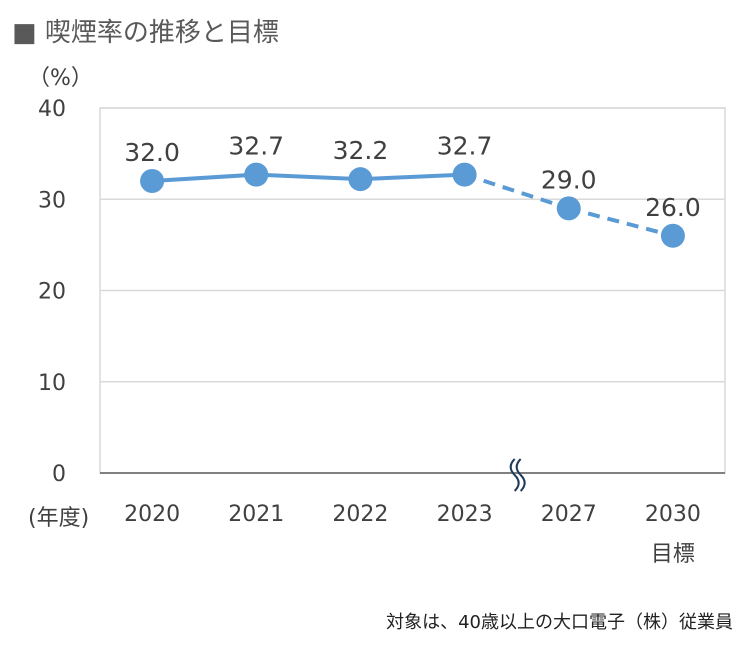 This screenshot has width=751, height=648. I want to click on data-label: 32.2, so click(361, 150).